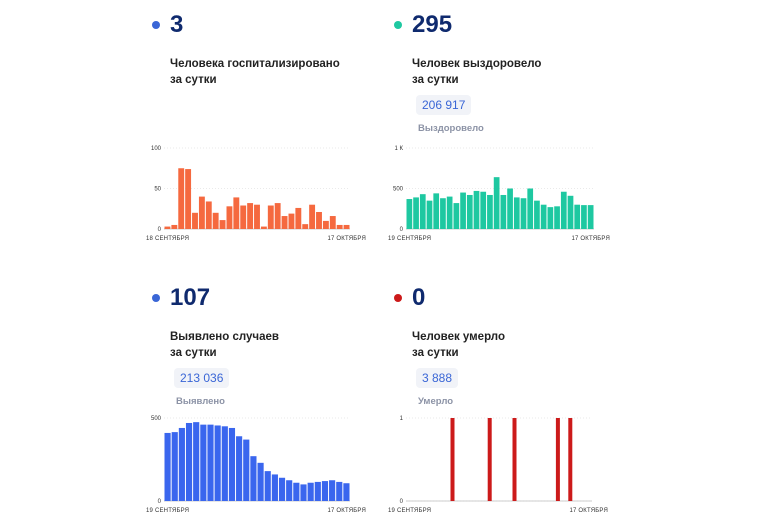  I want to click on recovered-chart: 1 К 500 0 19 СЕНТЯБРЯ 17 ОКТЯБРЯ, so click(499, 194).